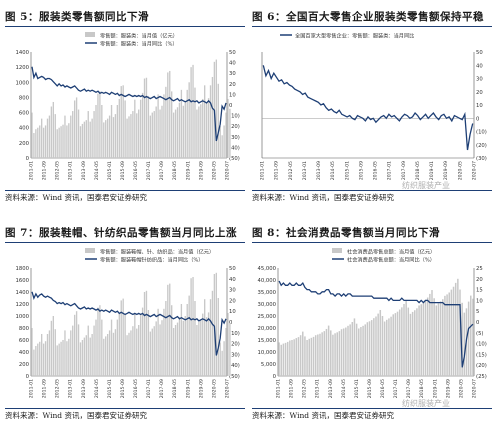  What do you see at coordinates (84, 388) in the screenshot?
I see `x-tick-label: 2013-09` at bounding box center [84, 388].